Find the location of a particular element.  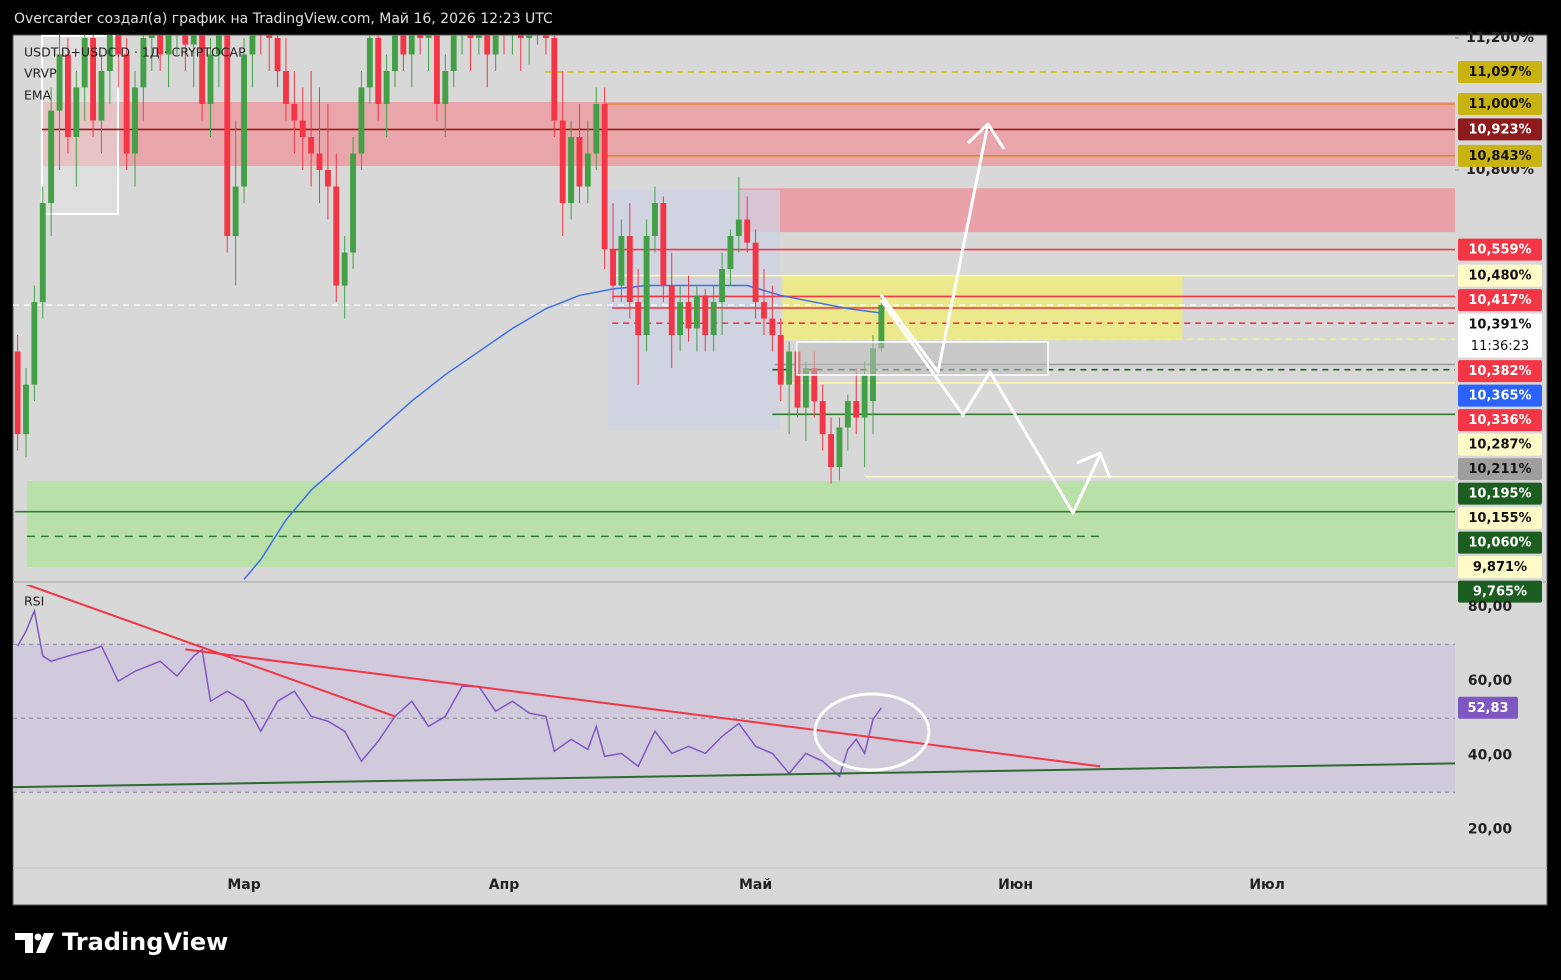

price-label: 10,843% is located at coordinates (1499, 156).